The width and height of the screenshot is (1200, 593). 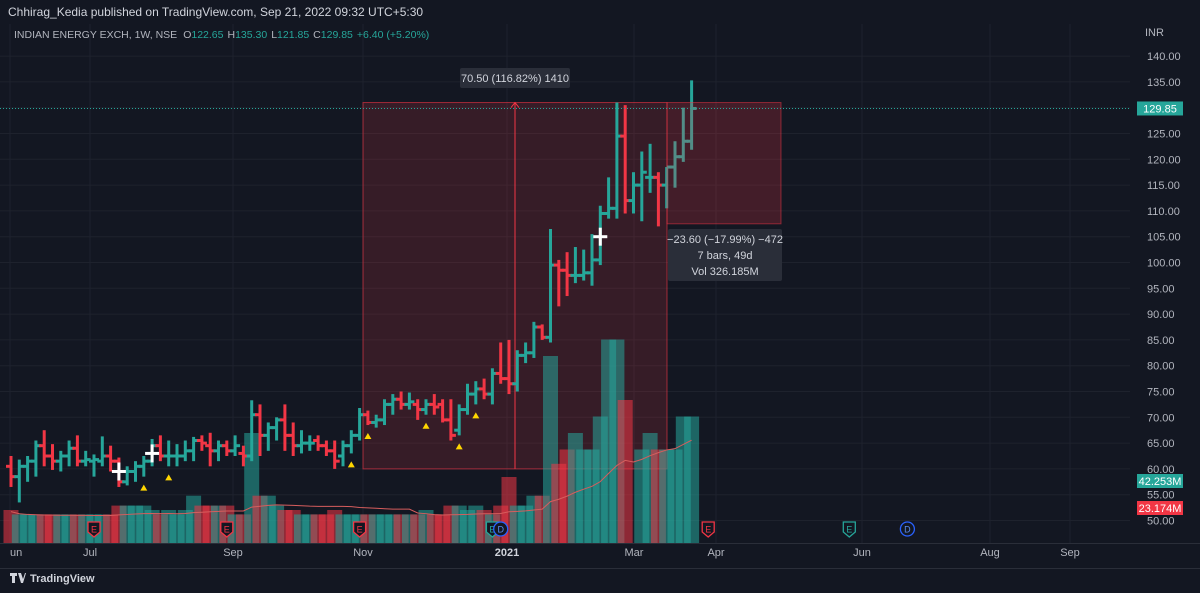 What do you see at coordinates (1161, 496) in the screenshot?
I see `y-tick-label: 55.00` at bounding box center [1161, 496].